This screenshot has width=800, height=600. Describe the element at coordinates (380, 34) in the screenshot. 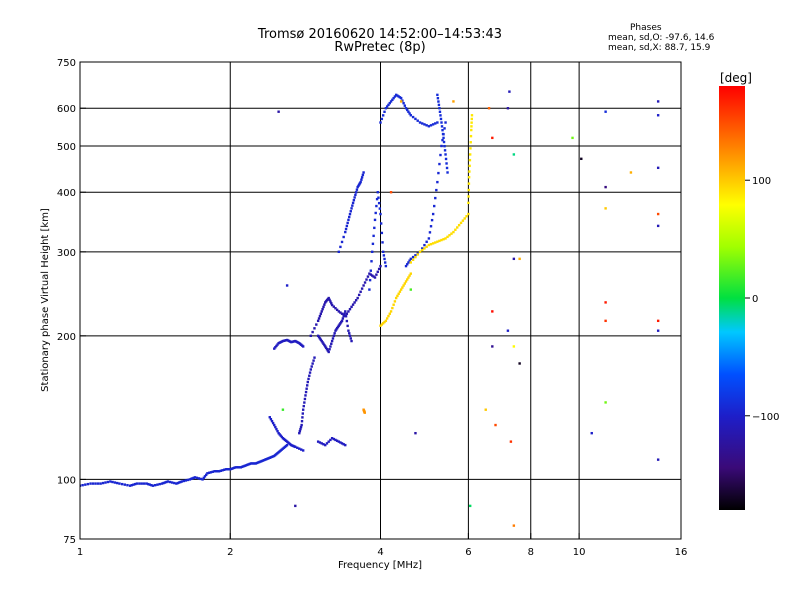

I see `chart-title: Tromsø 20160620 14:52:00–14:53:43` at that location.